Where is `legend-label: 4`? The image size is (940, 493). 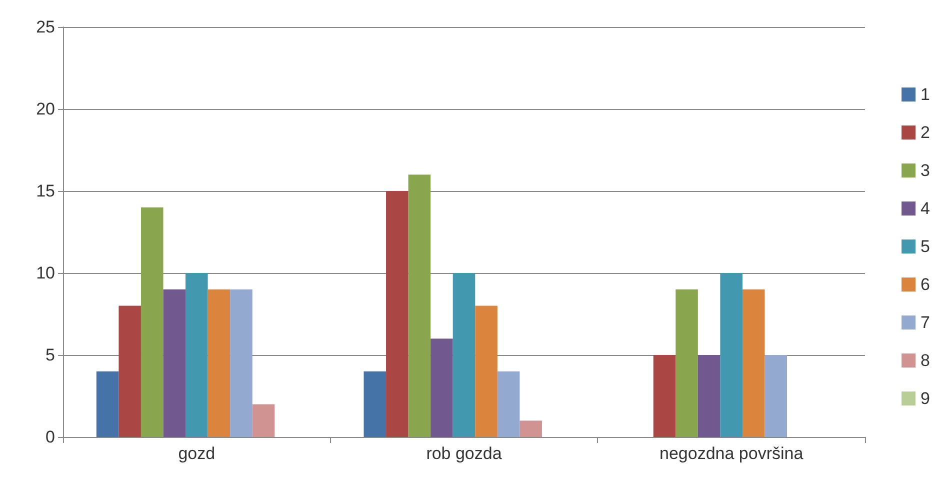
legend-label: 4 is located at coordinates (925, 208).